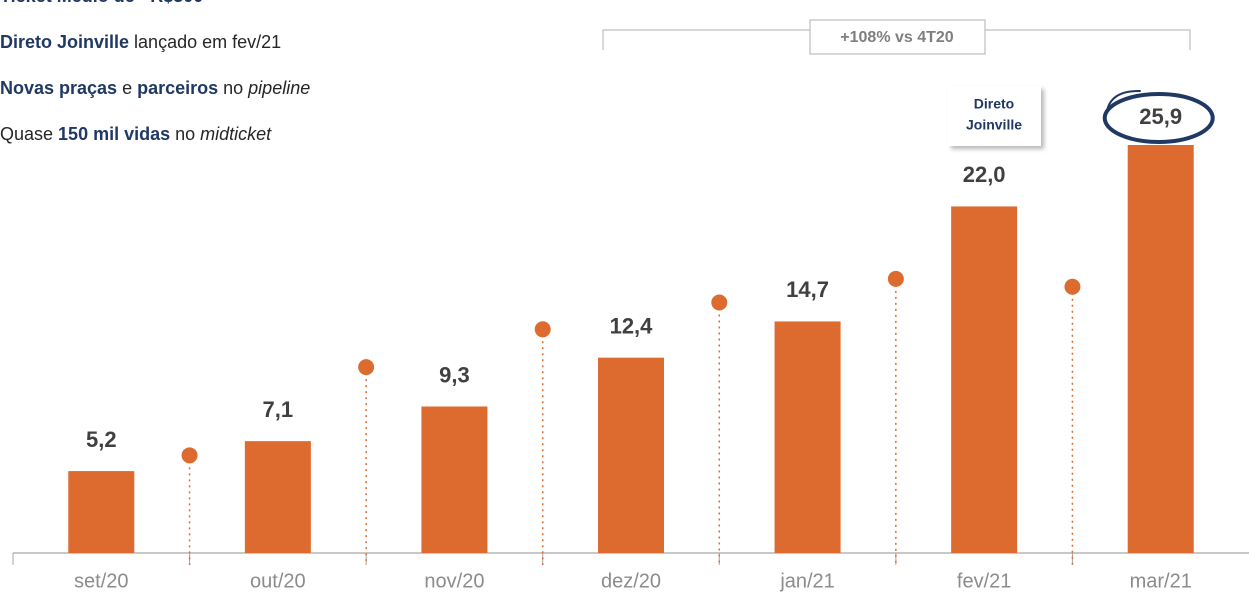 Image resolution: width=1249 pixels, height=596 pixels. I want to click on x-tick-label: mar/21, so click(1161, 581).